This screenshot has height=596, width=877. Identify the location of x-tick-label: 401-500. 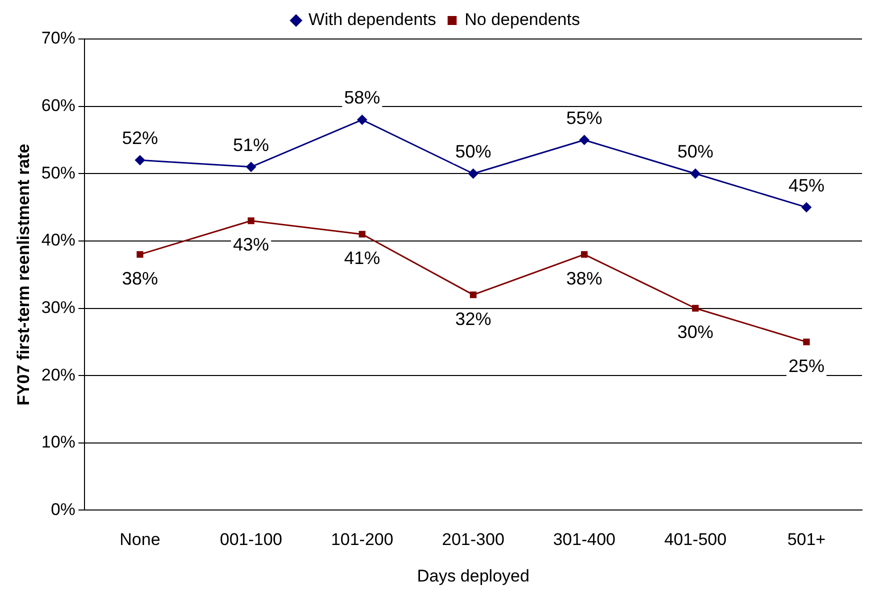
(695, 540).